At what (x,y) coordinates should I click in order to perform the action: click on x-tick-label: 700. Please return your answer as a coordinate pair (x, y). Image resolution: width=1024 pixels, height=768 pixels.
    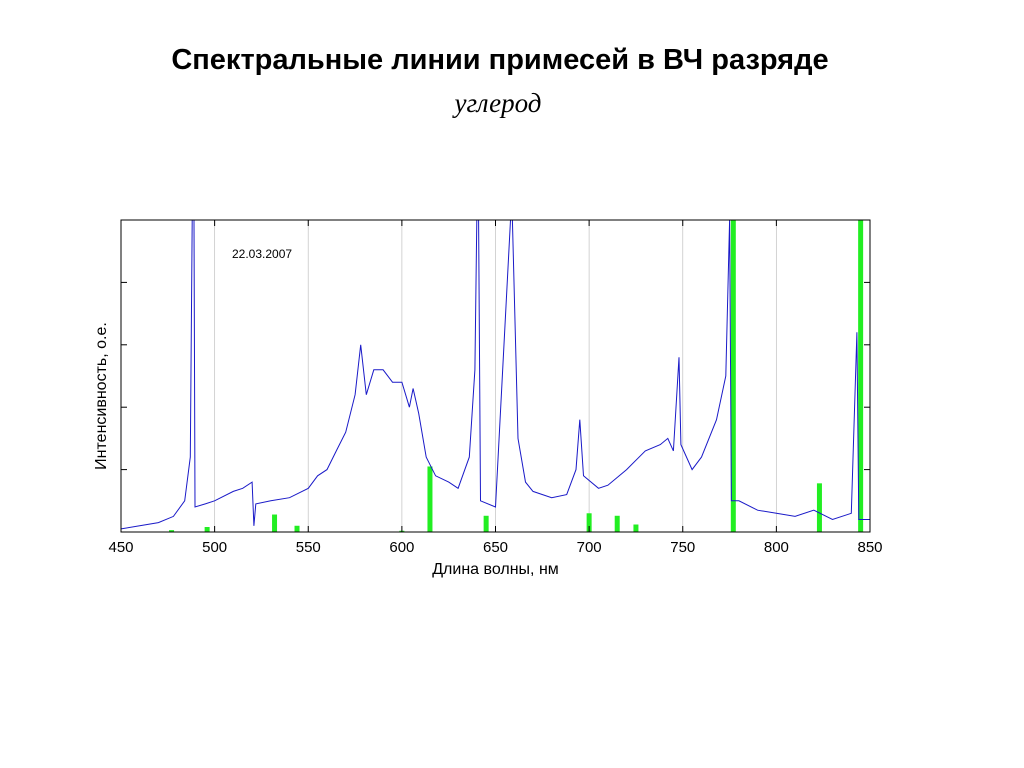
    Looking at the image, I should click on (589, 547).